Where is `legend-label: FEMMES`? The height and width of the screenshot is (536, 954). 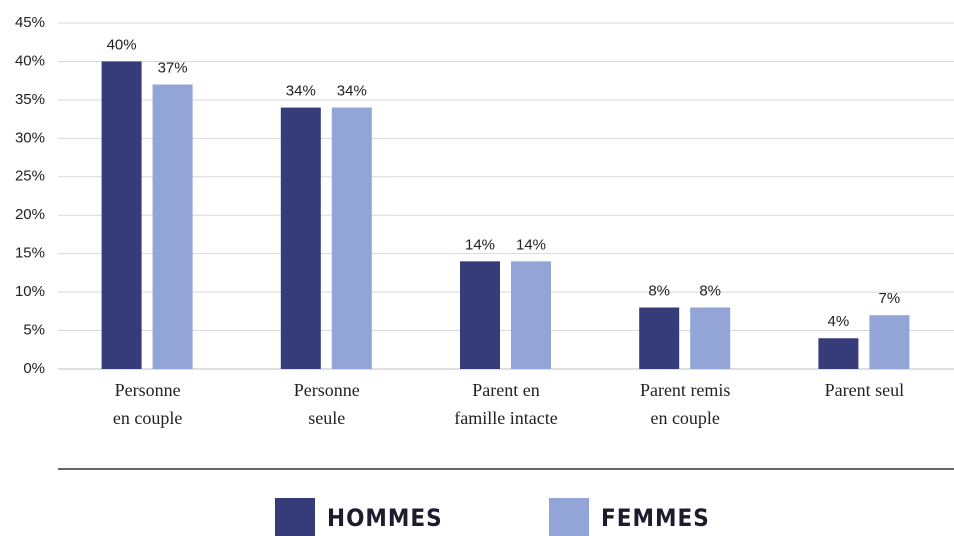 legend-label: FEMMES is located at coordinates (655, 518).